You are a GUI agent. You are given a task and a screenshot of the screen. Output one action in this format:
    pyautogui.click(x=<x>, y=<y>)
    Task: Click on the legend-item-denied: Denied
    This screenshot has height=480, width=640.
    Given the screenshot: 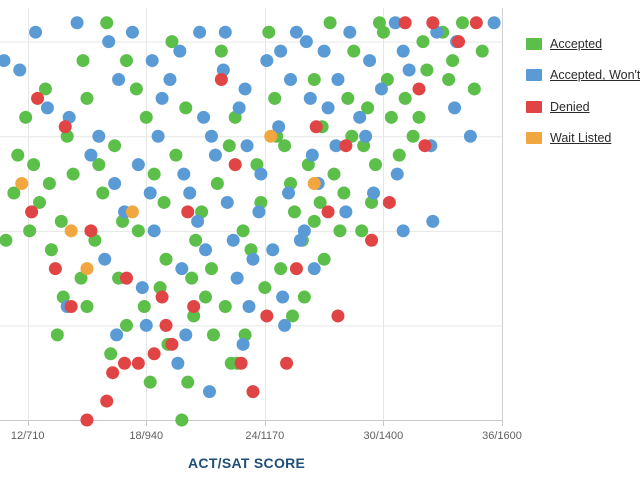 What is the action you would take?
    pyautogui.click(x=583, y=107)
    